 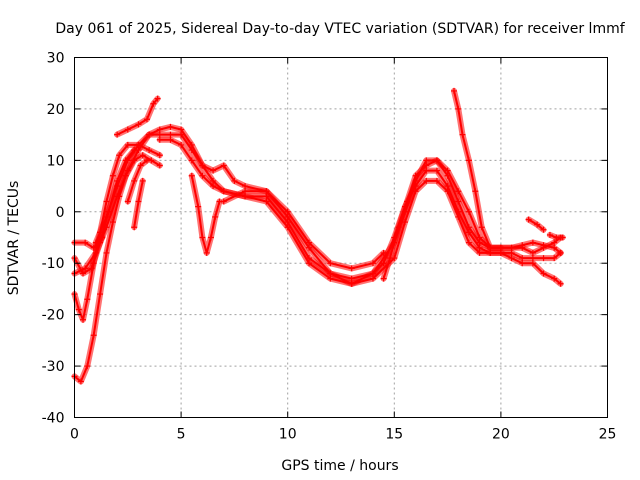 What do you see at coordinates (181, 435) in the screenshot?
I see `x-tick-label: 5` at bounding box center [181, 435].